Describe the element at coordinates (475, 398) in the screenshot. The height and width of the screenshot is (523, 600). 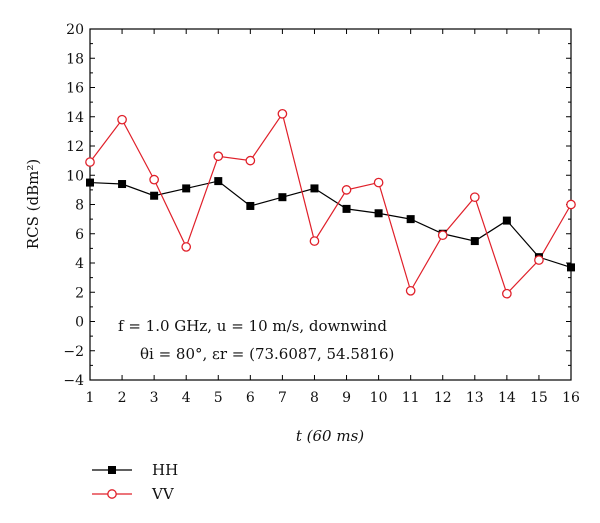
I see `x-tick-label: 13` at that location.